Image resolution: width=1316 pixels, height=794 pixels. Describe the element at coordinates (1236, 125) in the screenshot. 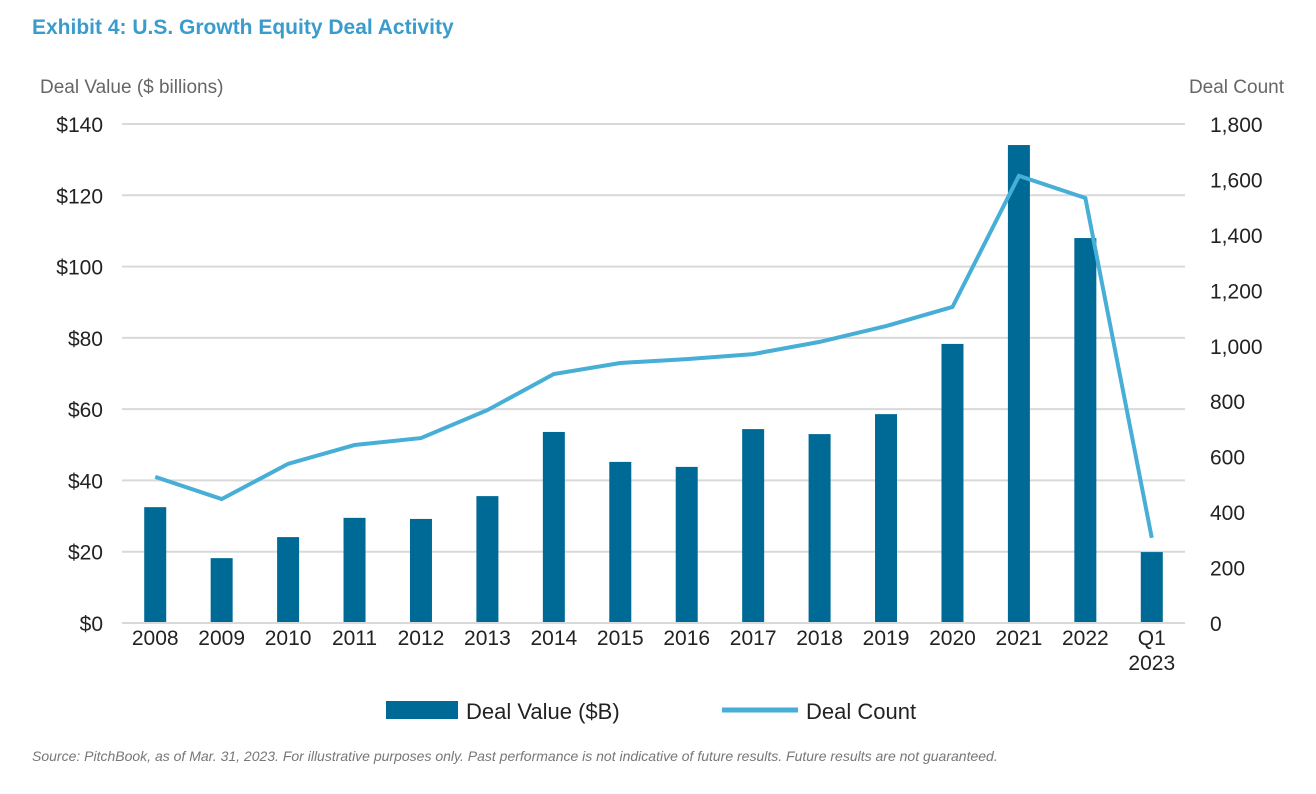

I see `y-right-tick-label: 1,800` at that location.